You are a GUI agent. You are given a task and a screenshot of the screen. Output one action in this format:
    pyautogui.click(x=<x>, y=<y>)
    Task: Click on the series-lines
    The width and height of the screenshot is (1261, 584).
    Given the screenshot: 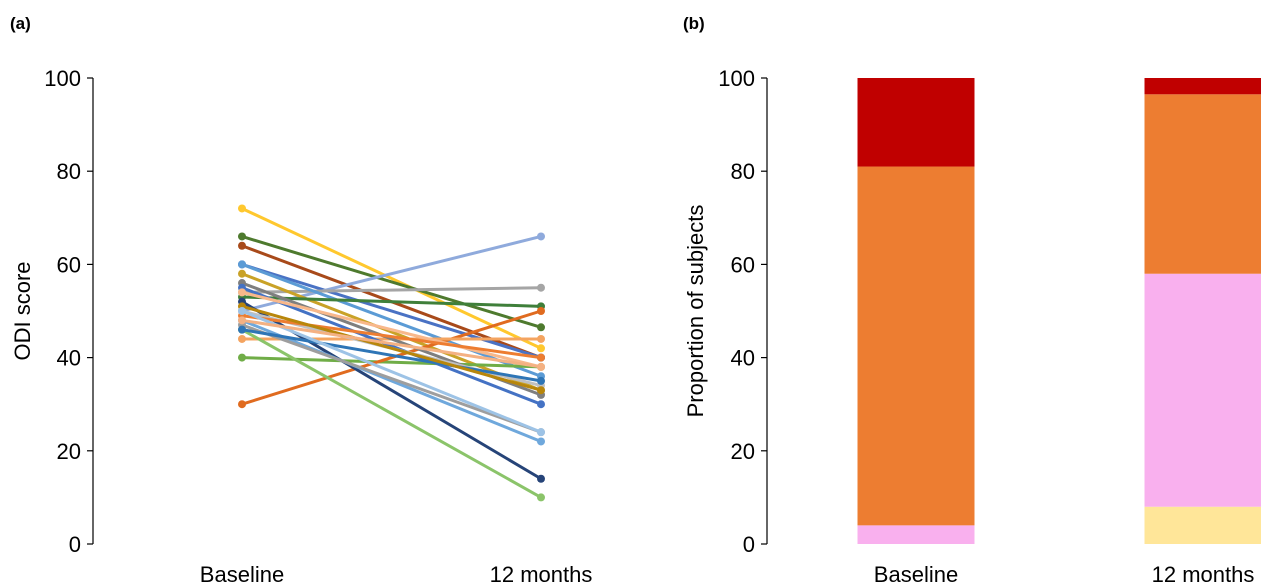 What is the action you would take?
    pyautogui.click(x=391, y=353)
    